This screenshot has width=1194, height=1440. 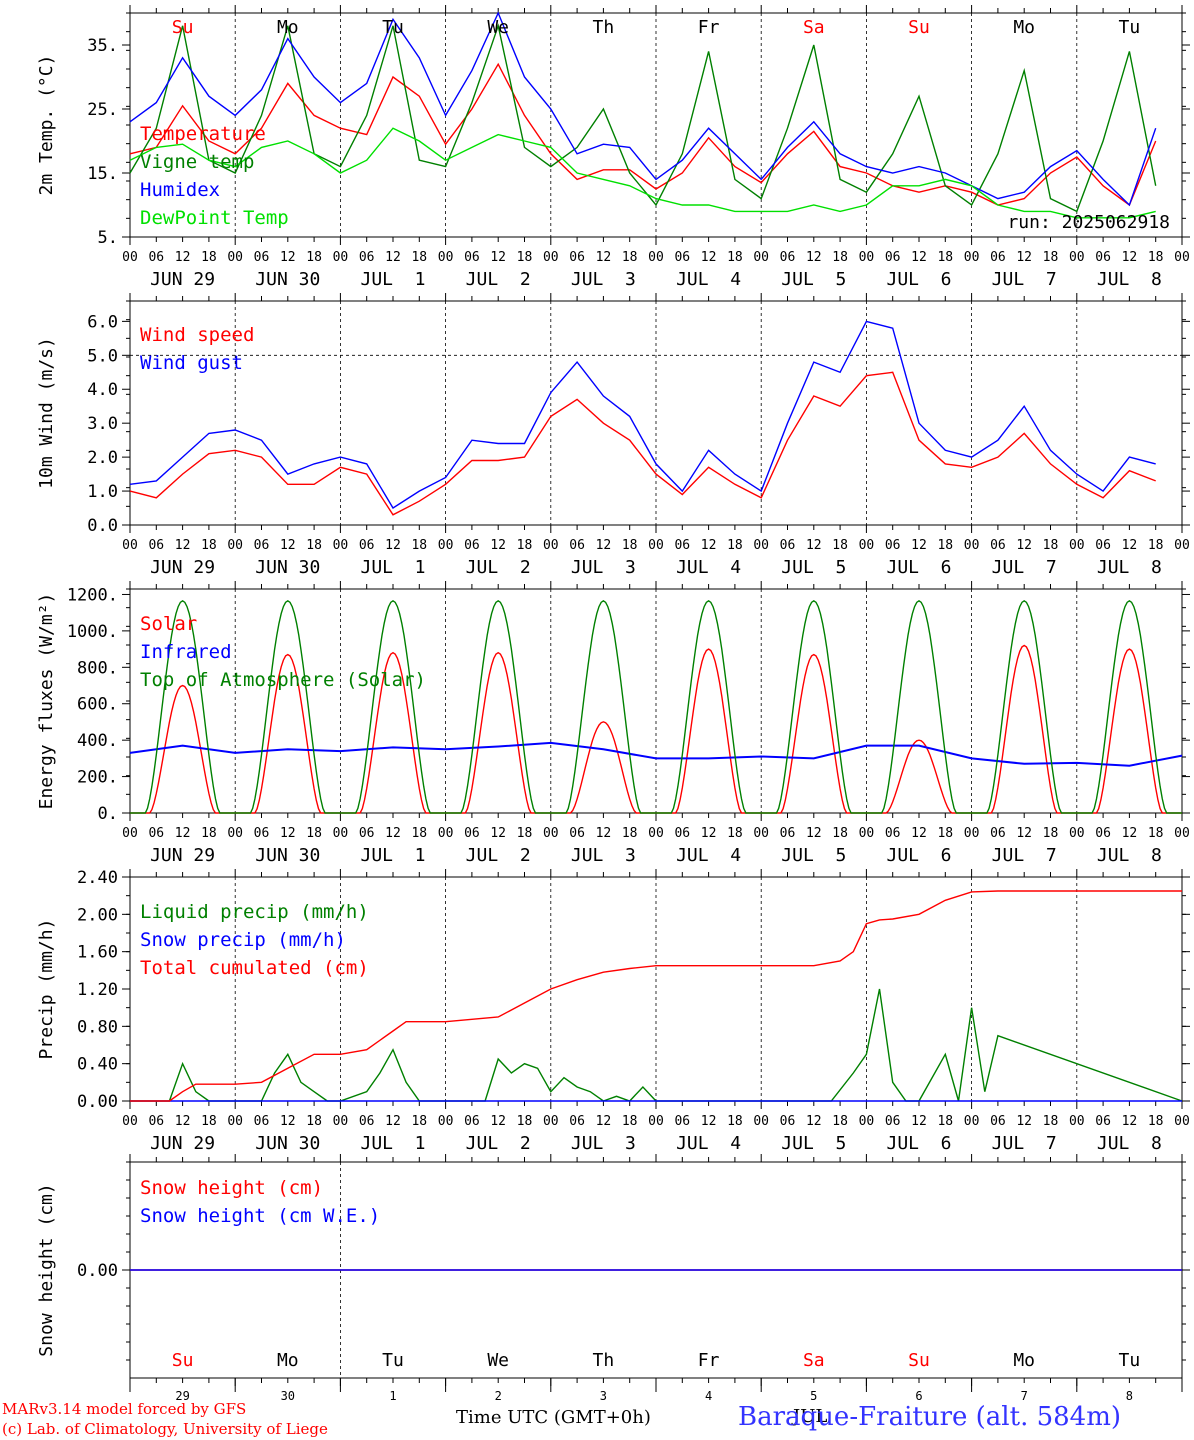 What do you see at coordinates (708, 567) in the screenshot?
I see `date-label: JUL 4` at bounding box center [708, 567].